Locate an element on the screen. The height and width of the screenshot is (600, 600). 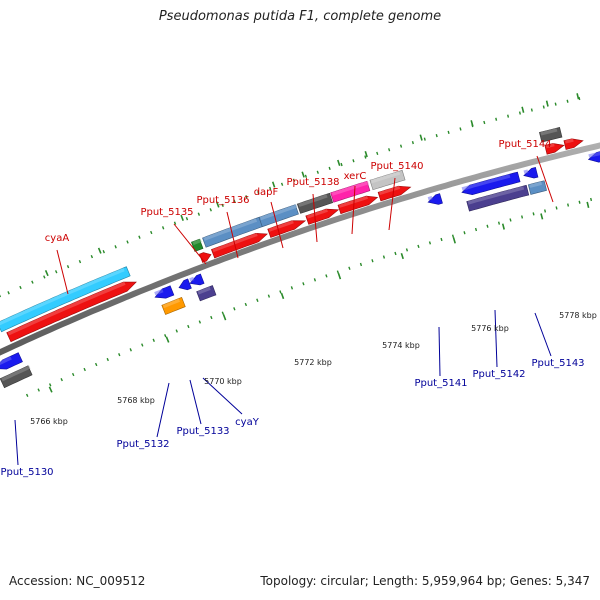
gene-label-Pput_5141: Pput_5141 is located at coordinates (440, 383).